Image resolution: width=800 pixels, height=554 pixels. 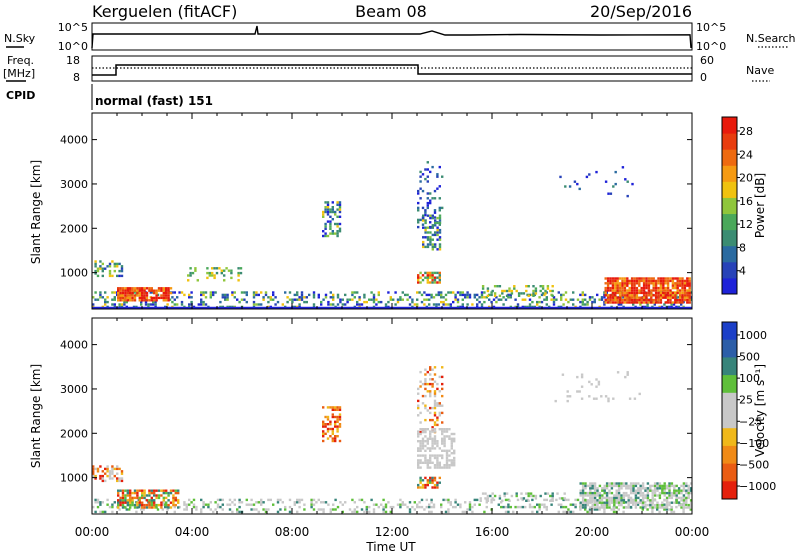 I want to click on freq-trace, so click(x=392, y=70).